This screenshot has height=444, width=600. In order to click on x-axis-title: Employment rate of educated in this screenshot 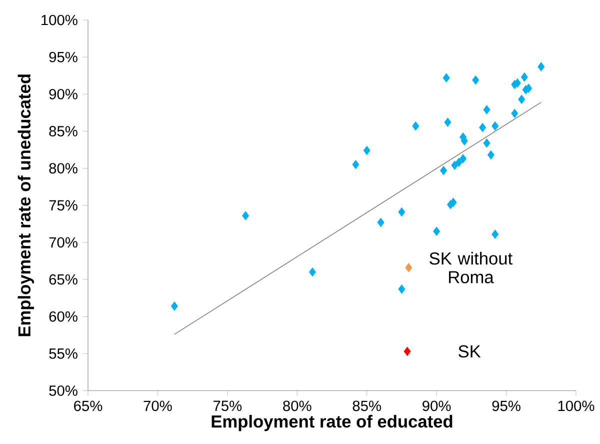, I will do `click(332, 423)`.